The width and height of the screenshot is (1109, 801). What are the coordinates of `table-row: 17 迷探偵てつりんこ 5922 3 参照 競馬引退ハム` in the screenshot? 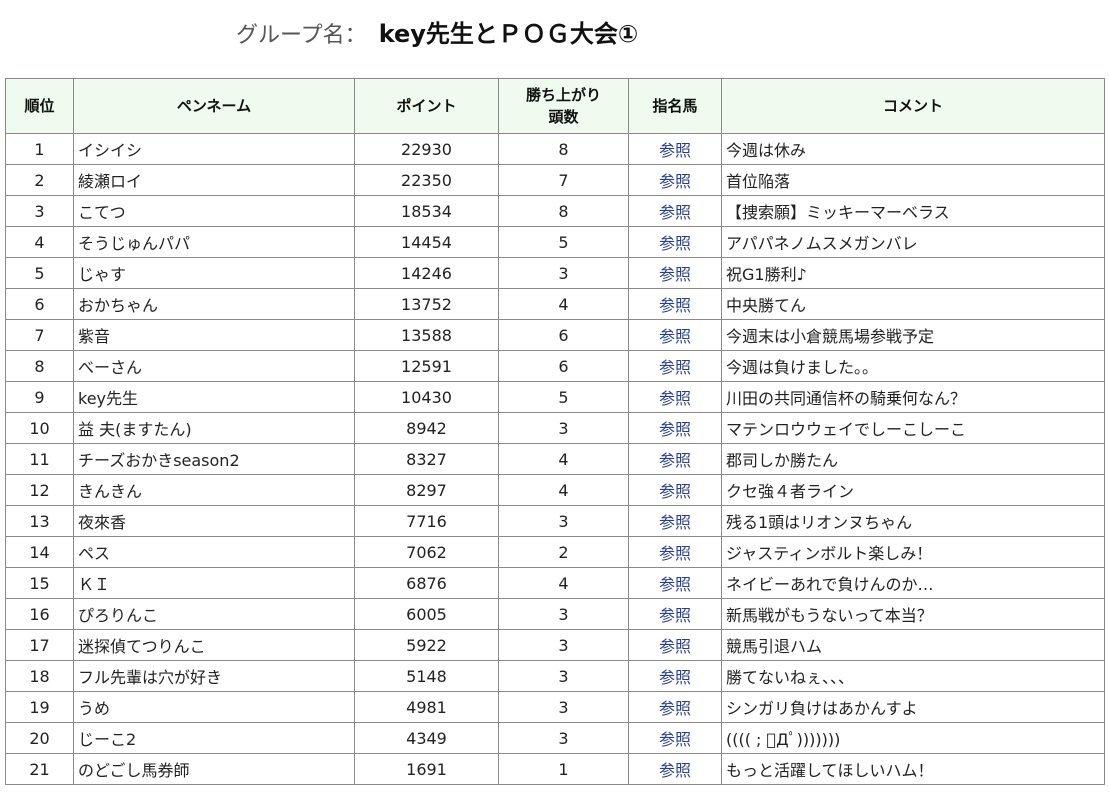 It's located at (555, 645).